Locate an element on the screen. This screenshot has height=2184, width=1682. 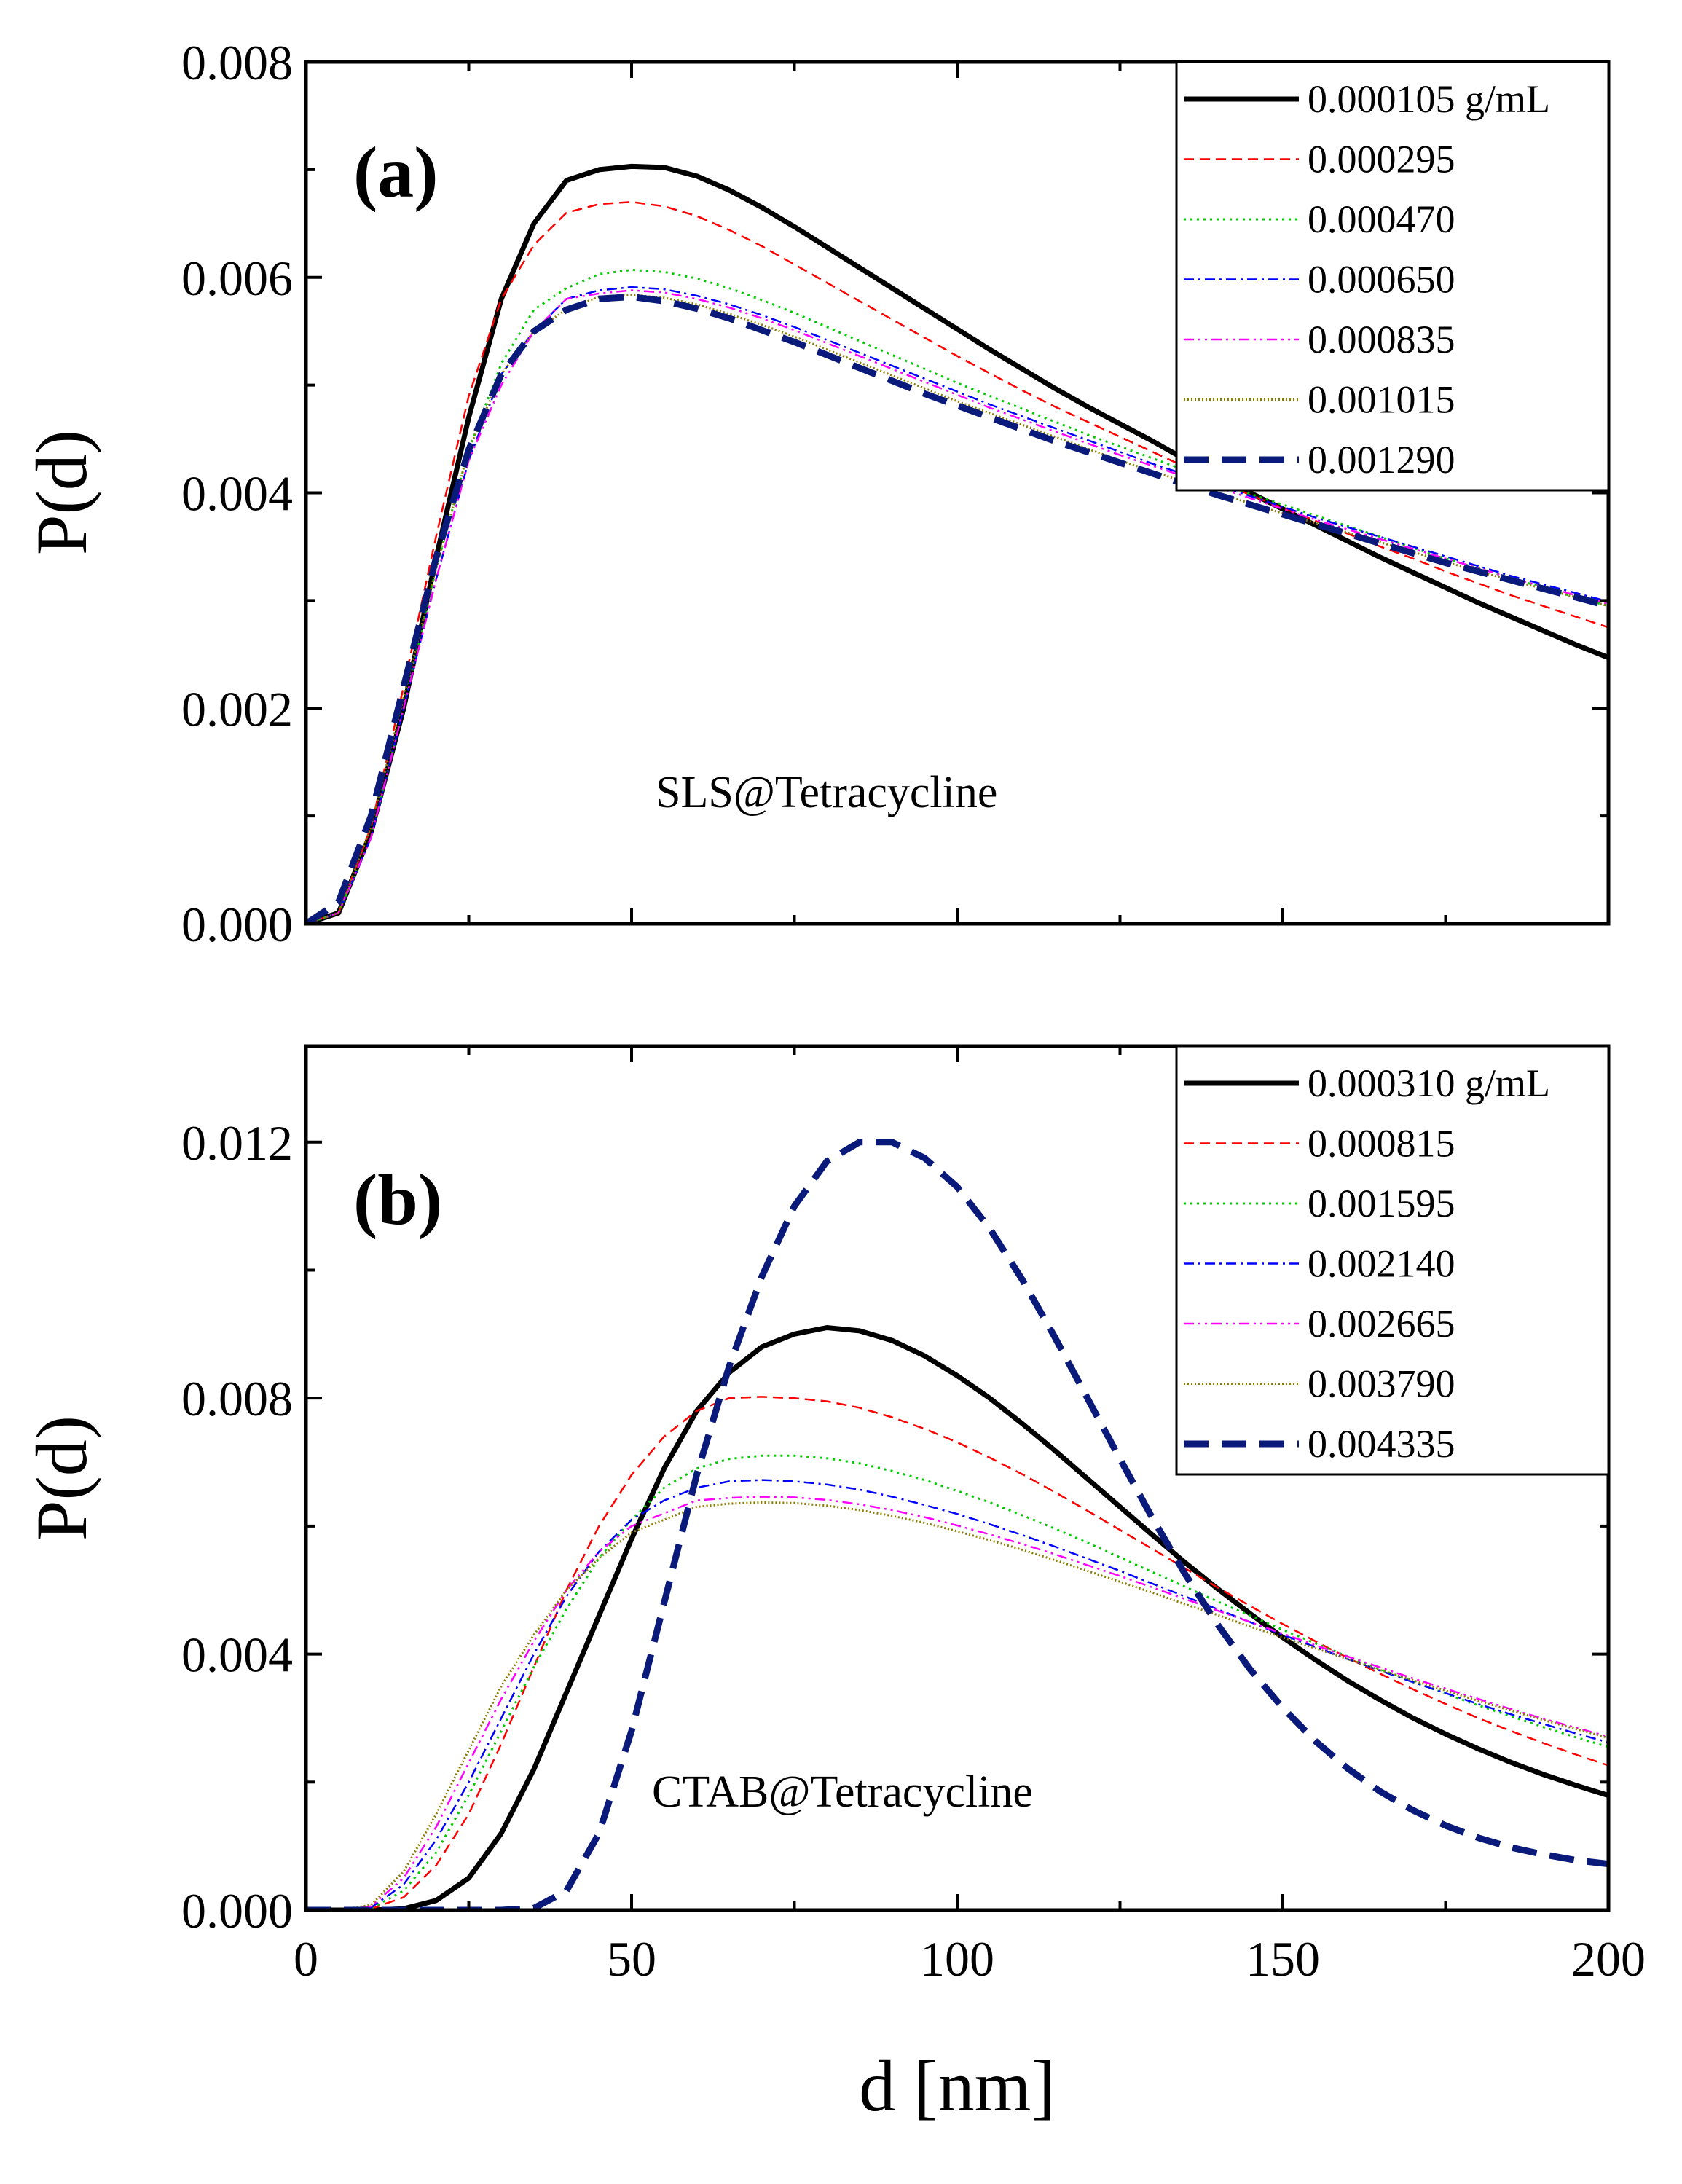
panel-label: (b) is located at coordinates (397, 1199).